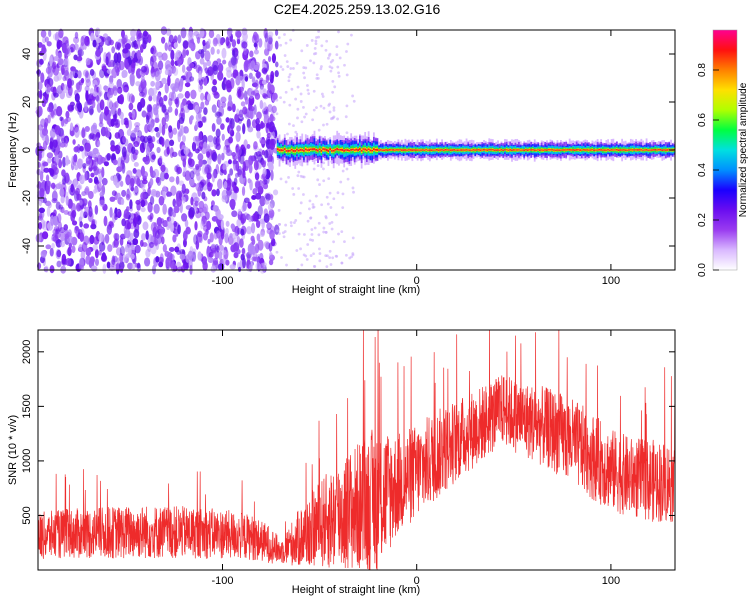  Describe the element at coordinates (27, 198) in the screenshot. I see `spectrogram-y-tick-label: -20` at that location.